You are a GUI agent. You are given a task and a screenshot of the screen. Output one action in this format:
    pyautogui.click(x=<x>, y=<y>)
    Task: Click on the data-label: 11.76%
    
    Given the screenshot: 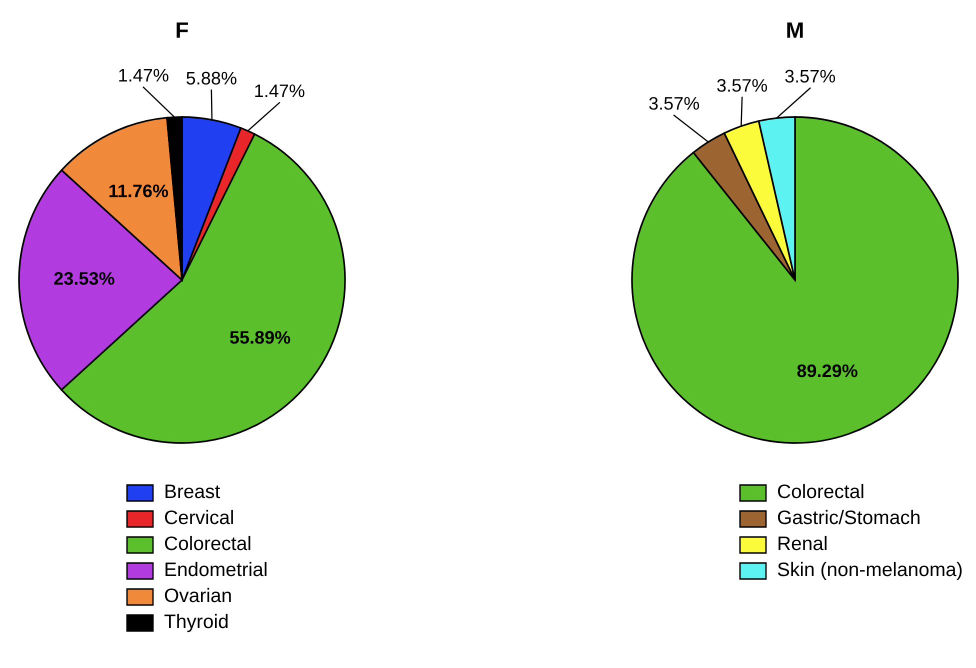 What is the action you would take?
    pyautogui.click(x=138, y=191)
    